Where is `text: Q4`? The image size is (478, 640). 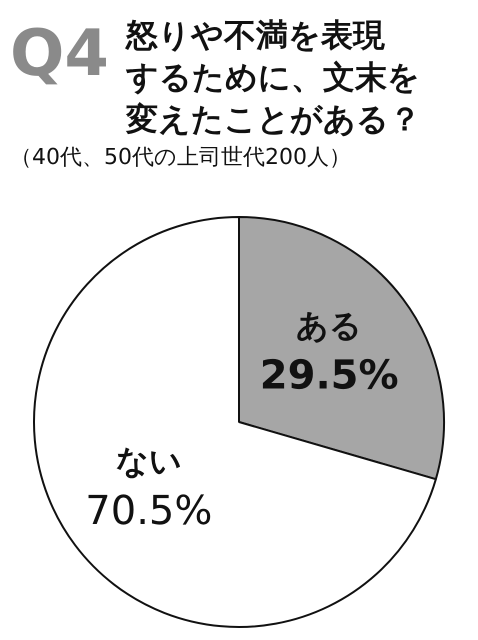
text: Q4 is located at coordinates (60, 54).